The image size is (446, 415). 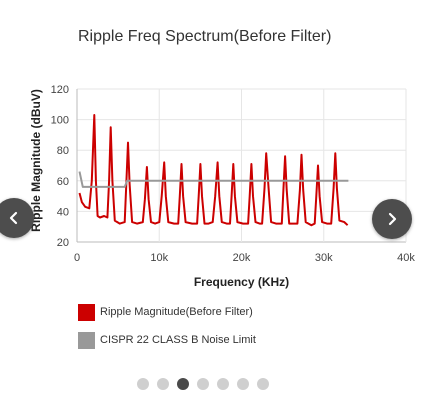 I want to click on x-tick-label: 40k, so click(x=406, y=258).